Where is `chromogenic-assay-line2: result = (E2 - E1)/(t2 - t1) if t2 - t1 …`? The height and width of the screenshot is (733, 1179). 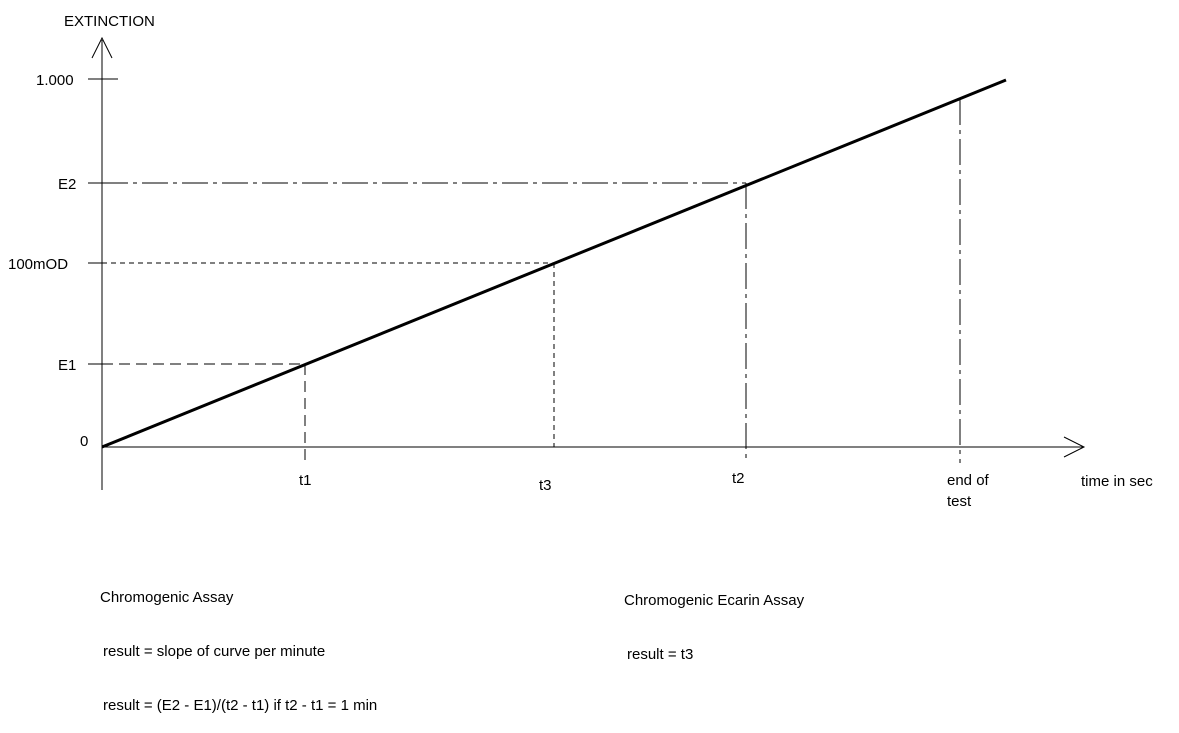
chromogenic-assay-line2: result = (E2 - E1)/(t2 - t1) if t2 - t1 … is located at coordinates (240, 705).